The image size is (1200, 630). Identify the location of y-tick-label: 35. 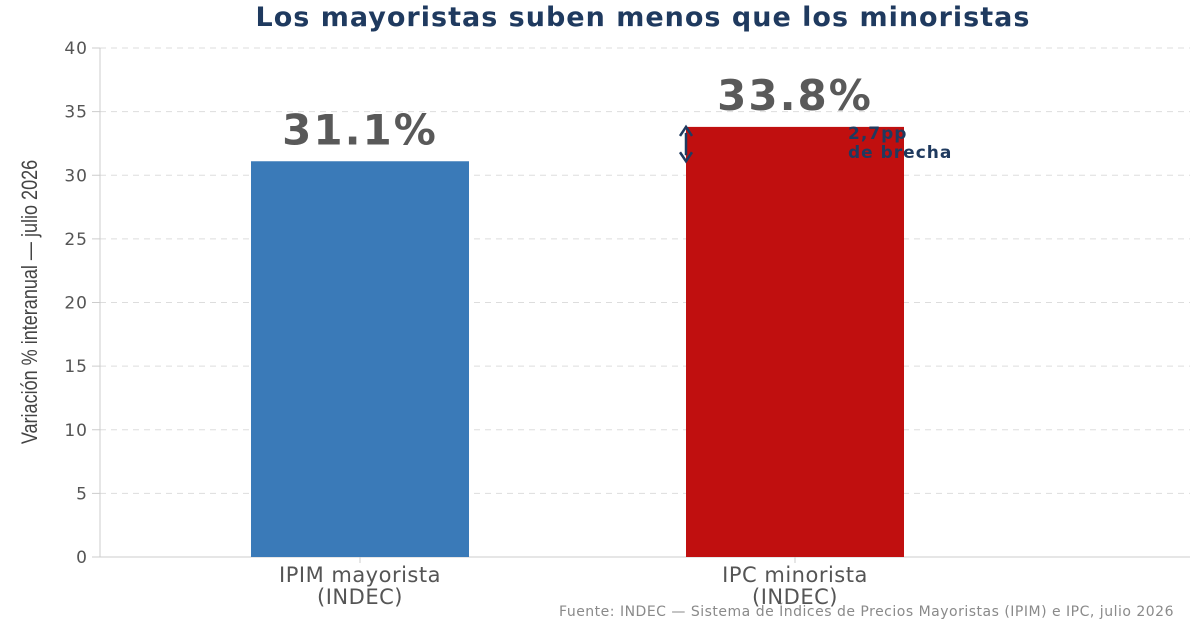
(76, 113).